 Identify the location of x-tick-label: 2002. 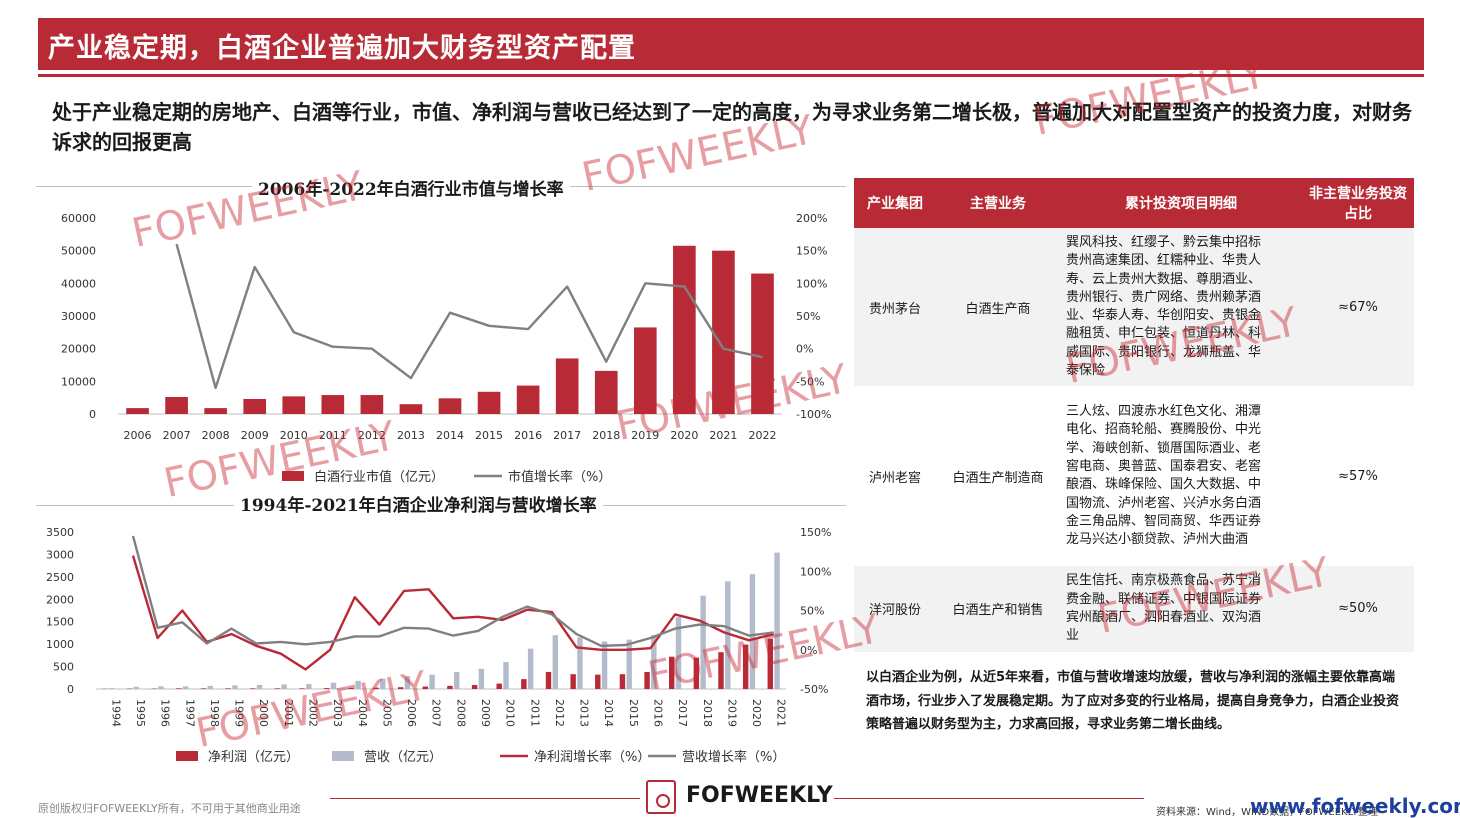
(312, 713).